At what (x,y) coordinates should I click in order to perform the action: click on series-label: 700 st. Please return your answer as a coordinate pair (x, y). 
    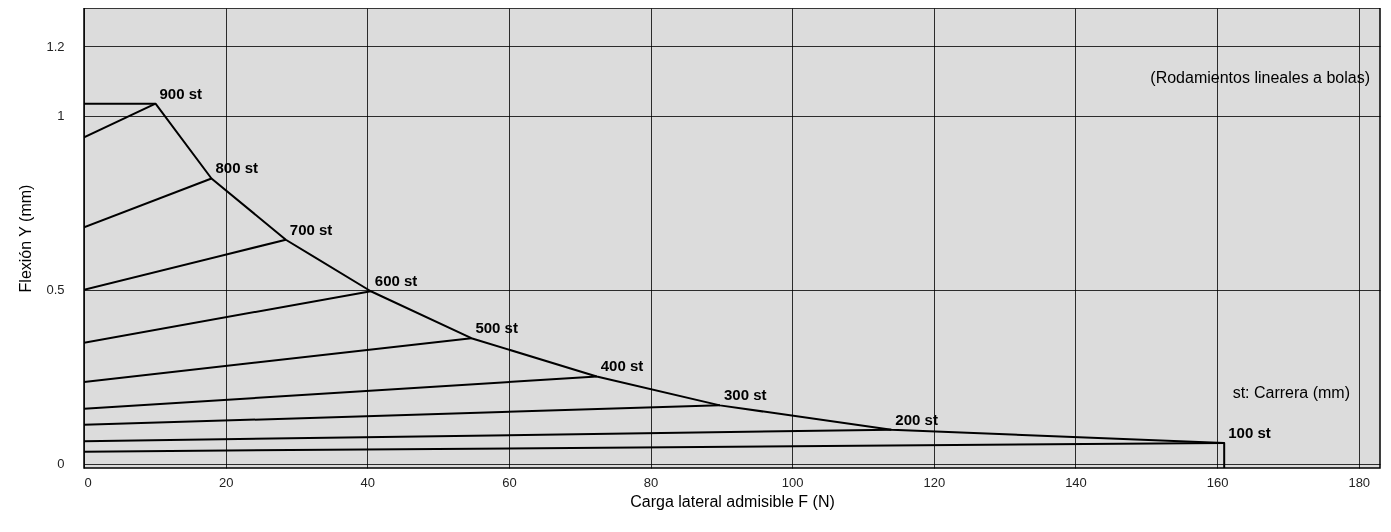
    Looking at the image, I should click on (311, 229).